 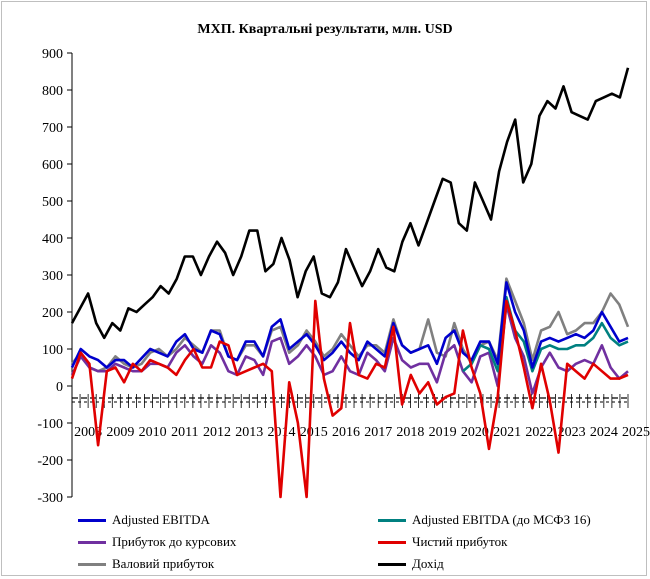 I want to click on y-tick-label: 400, so click(x=52, y=239).